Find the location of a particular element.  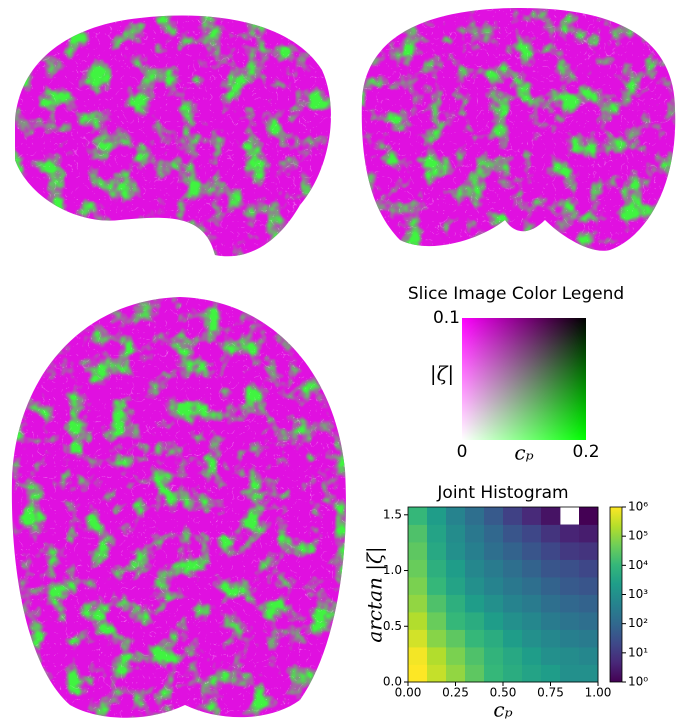

y-tick-label: 1.0 is located at coordinates (392, 570).